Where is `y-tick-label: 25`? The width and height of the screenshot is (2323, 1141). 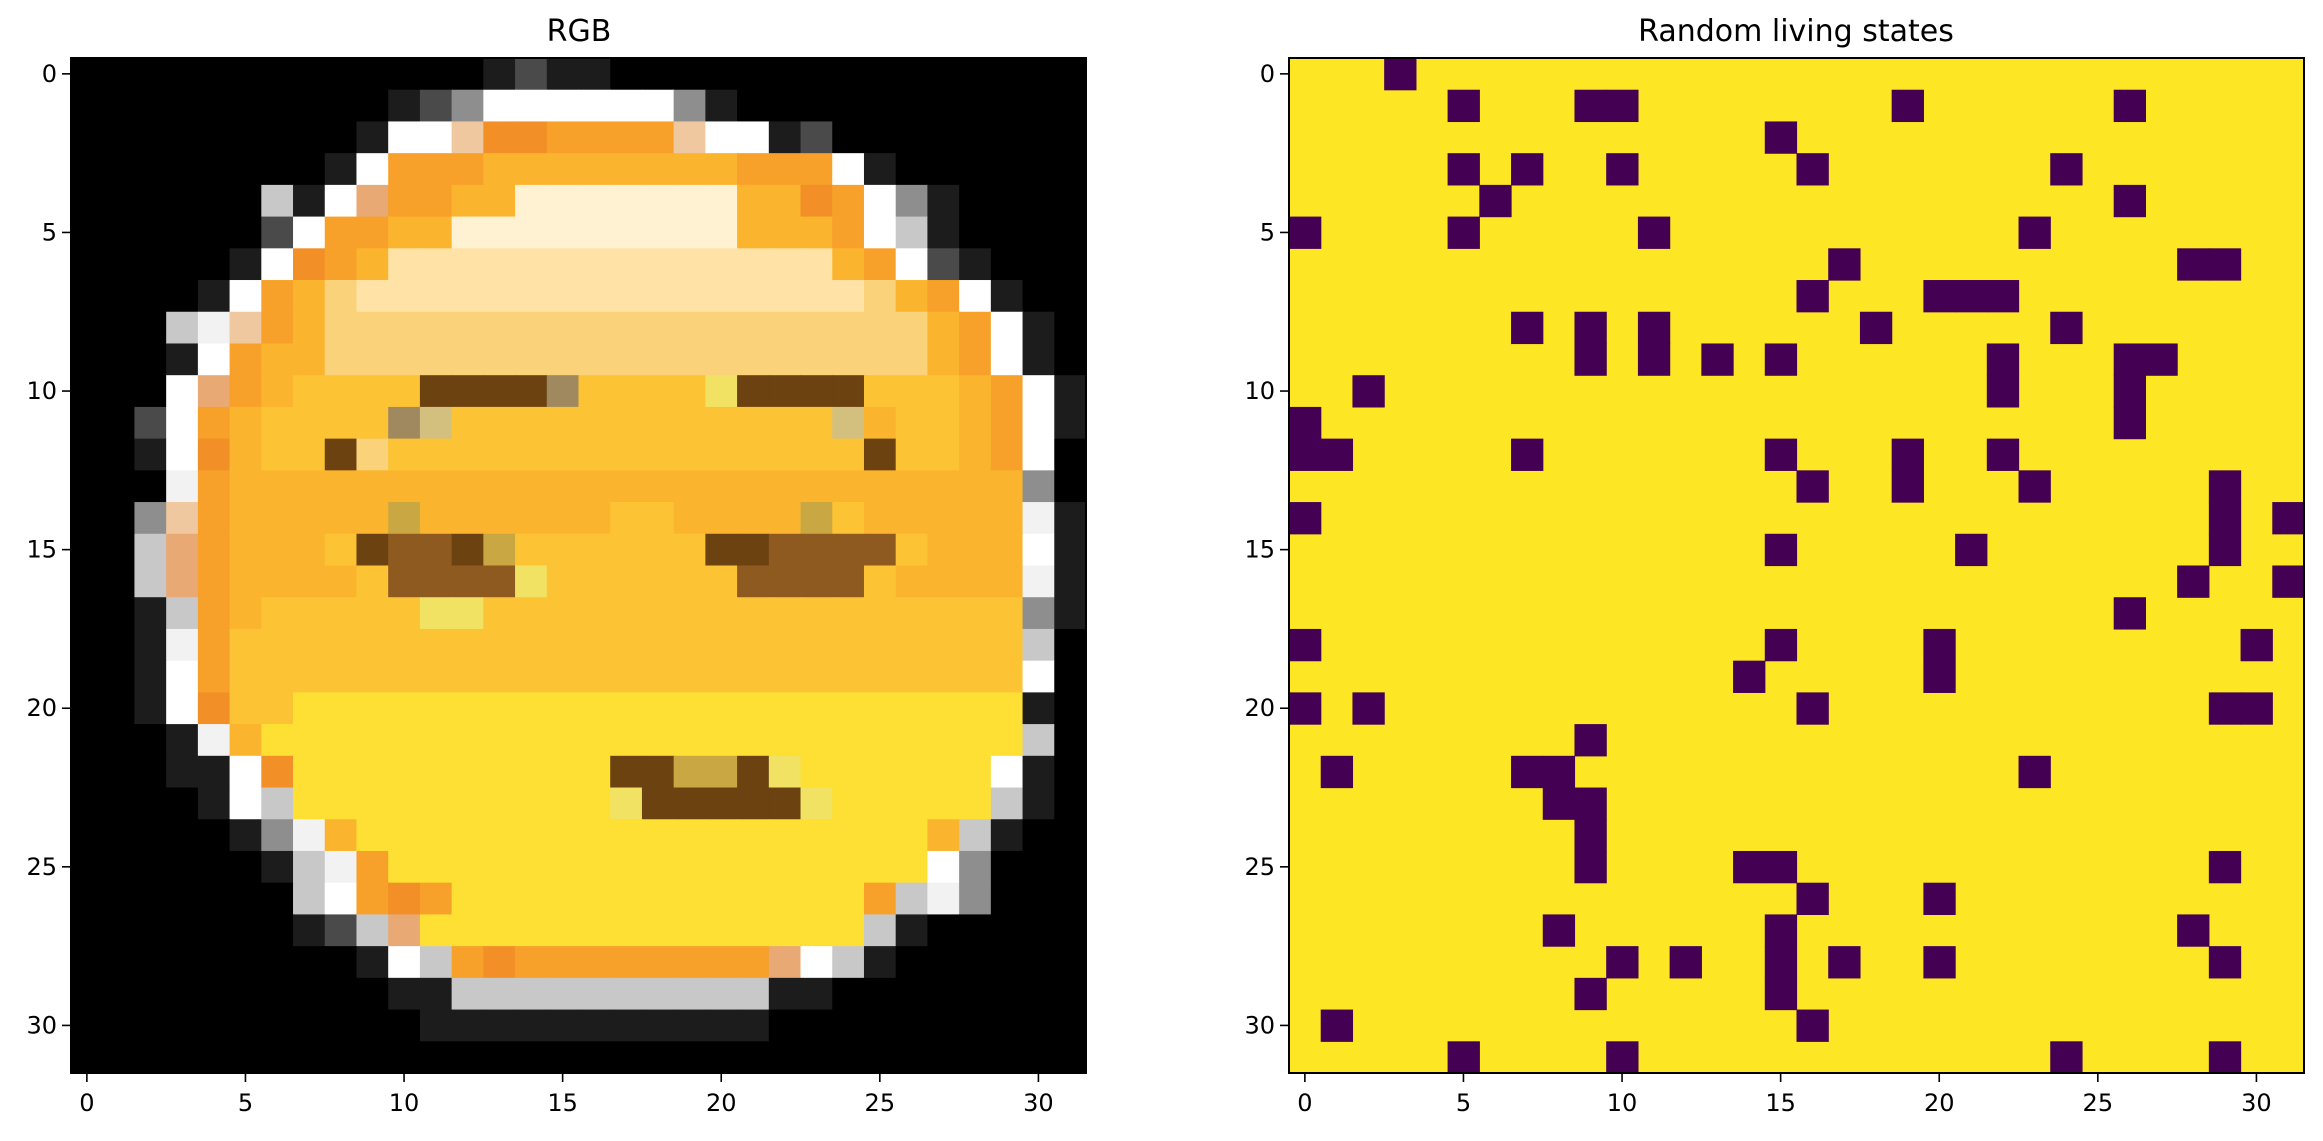
y-tick-label: 25 is located at coordinates (1259, 867).